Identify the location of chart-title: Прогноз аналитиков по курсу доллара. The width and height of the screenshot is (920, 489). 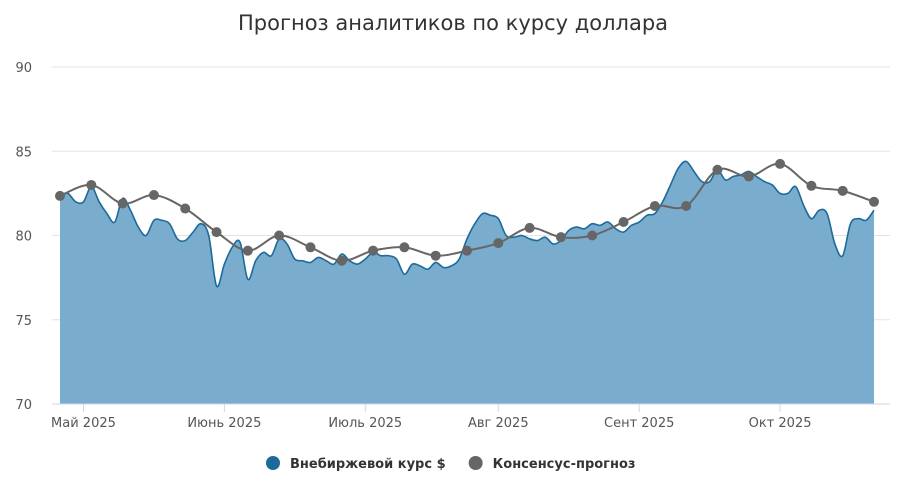
(453, 23).